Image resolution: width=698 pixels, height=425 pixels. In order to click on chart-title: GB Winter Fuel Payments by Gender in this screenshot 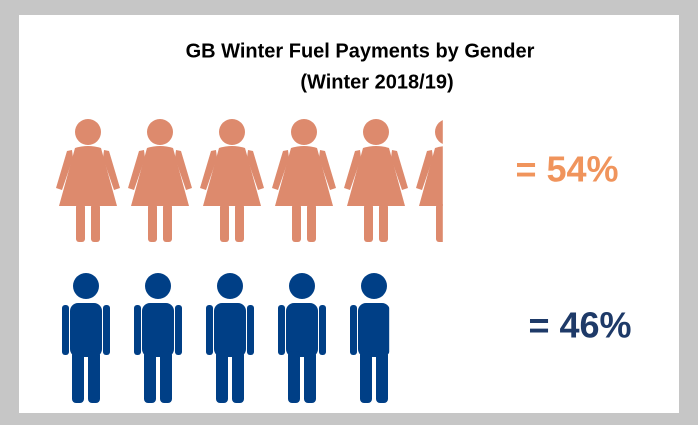, I will do `click(360, 51)`.